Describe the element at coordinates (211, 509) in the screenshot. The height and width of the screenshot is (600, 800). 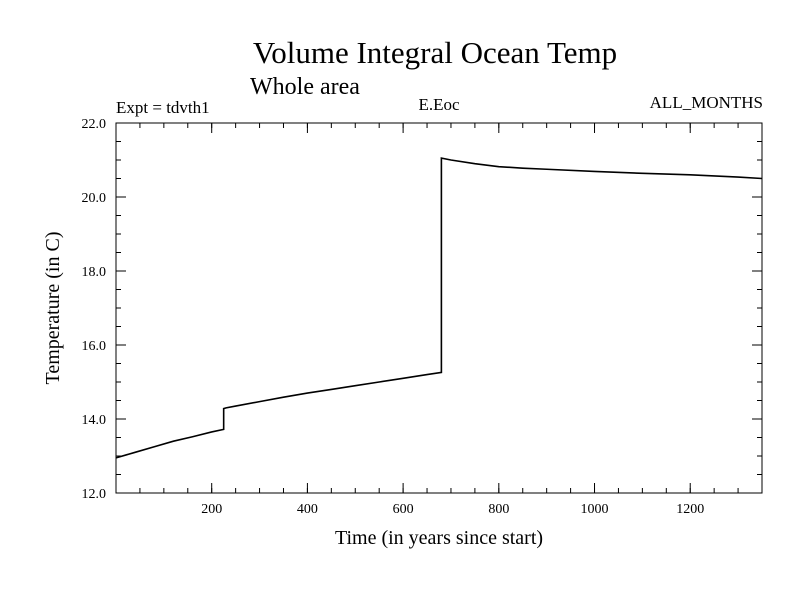
I see `x-tick-label: 200` at that location.